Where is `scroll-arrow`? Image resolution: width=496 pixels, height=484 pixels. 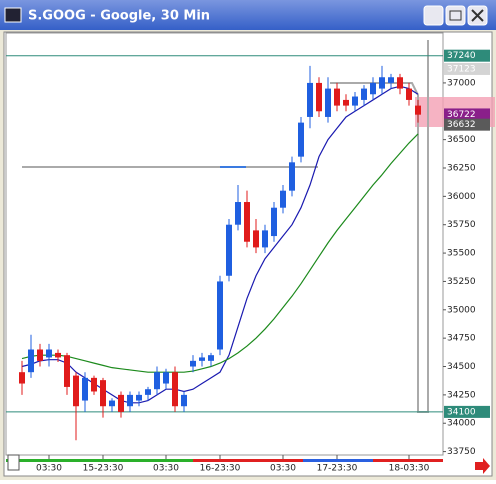
scroll-arrow is located at coordinates (482, 466).